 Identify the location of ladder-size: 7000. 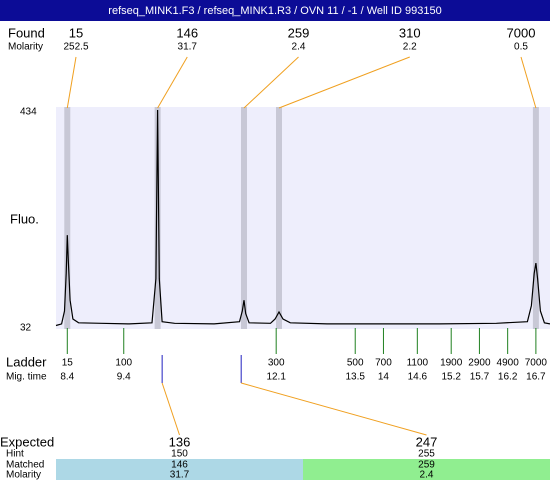
(536, 363).